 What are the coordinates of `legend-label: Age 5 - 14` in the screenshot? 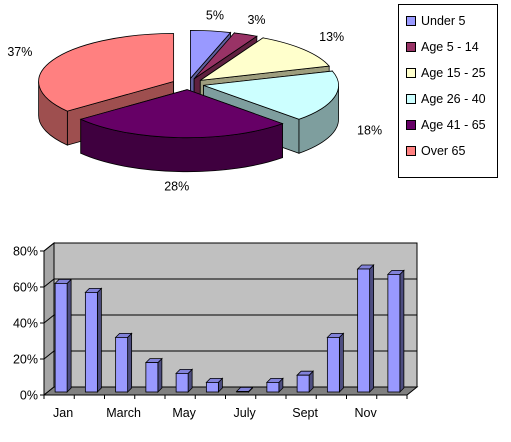 It's located at (450, 47).